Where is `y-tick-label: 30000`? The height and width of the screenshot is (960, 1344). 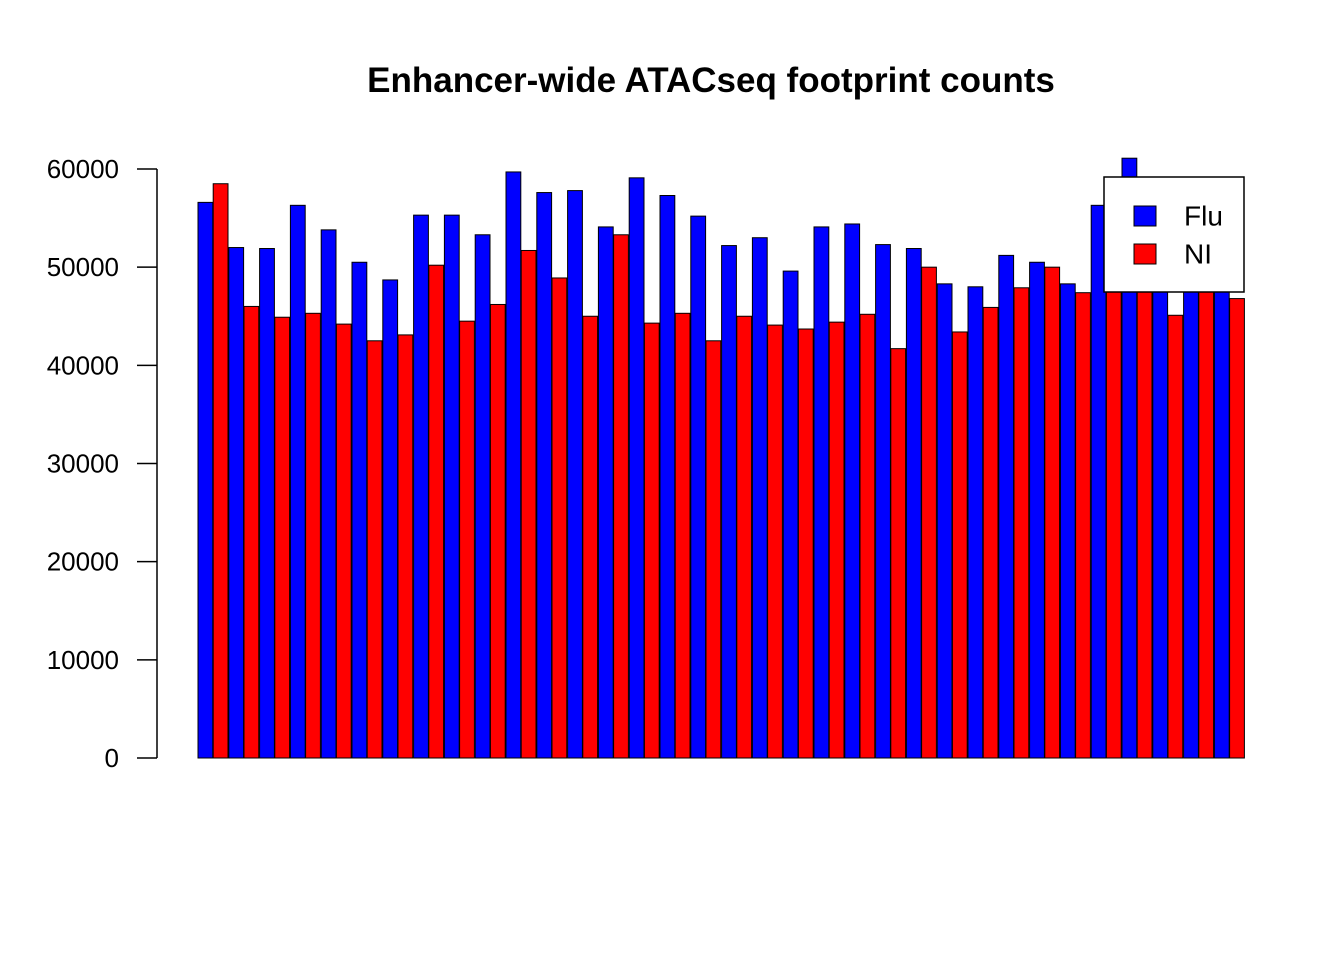
y-tick-label: 30000 is located at coordinates (83, 464).